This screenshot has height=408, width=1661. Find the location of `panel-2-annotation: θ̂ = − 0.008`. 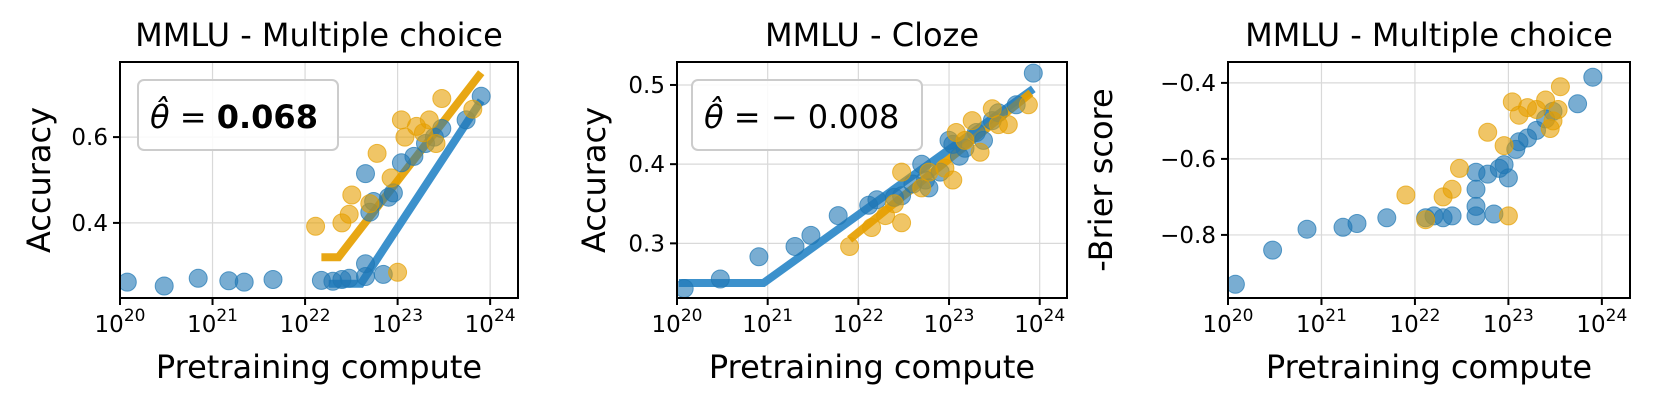

panel-2-annotation: θ̂ = − 0.008 is located at coordinates (807, 115).